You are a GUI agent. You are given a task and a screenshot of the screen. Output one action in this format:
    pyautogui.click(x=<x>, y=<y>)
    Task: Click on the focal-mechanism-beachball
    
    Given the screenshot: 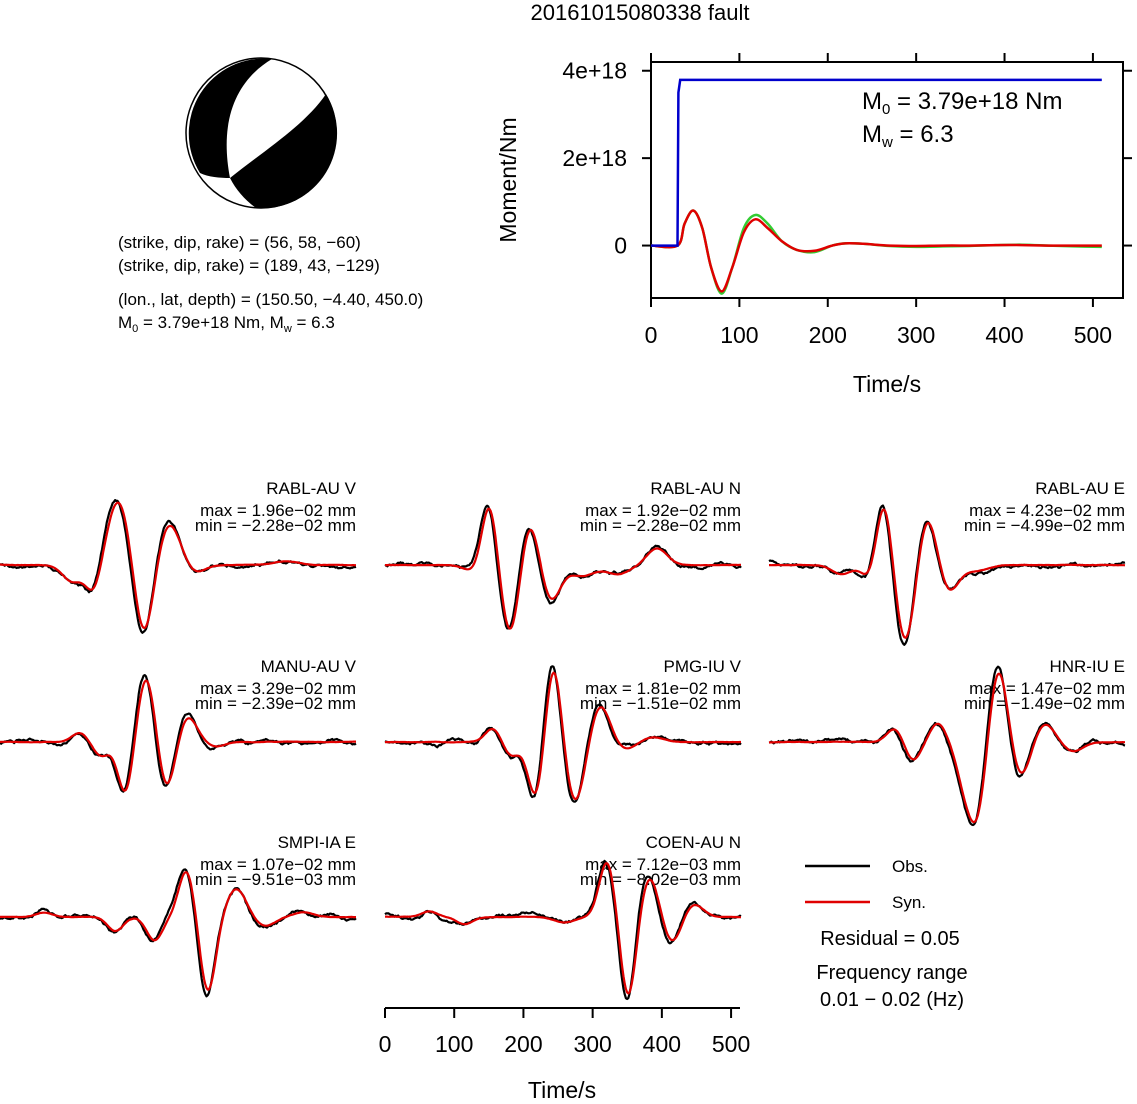 What is the action you would take?
    pyautogui.click(x=261, y=133)
    